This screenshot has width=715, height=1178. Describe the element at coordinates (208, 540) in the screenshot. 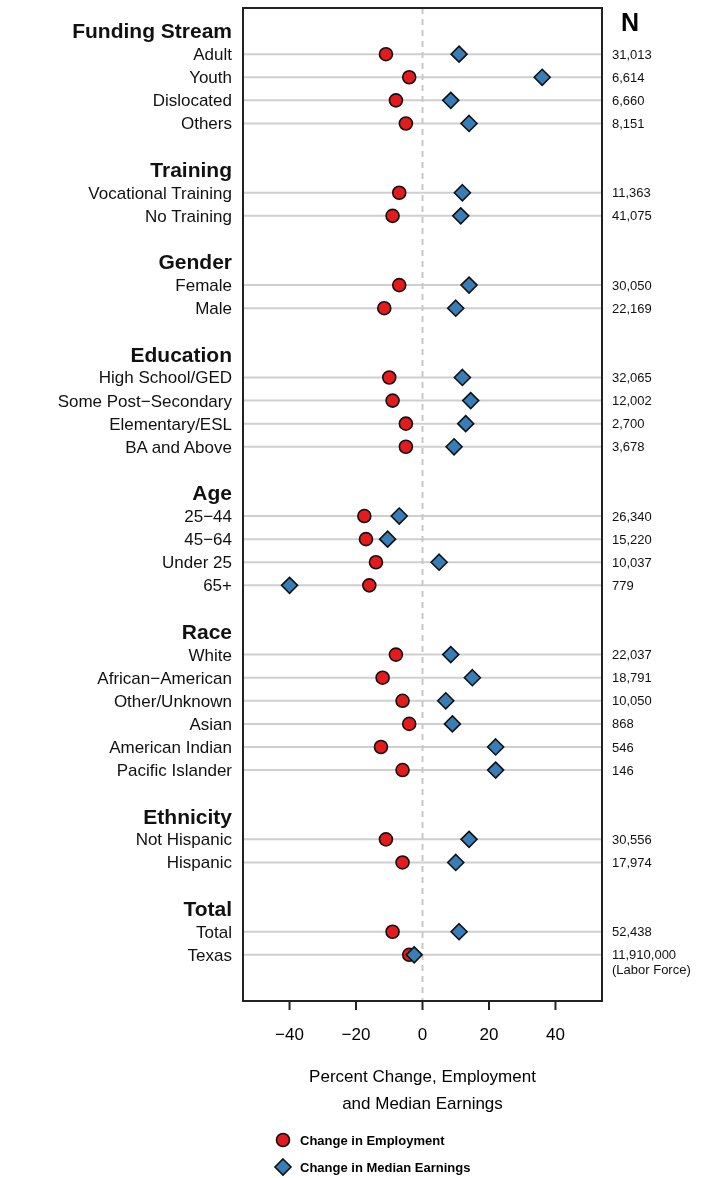

I see `y-tick-label: 45−64` at that location.